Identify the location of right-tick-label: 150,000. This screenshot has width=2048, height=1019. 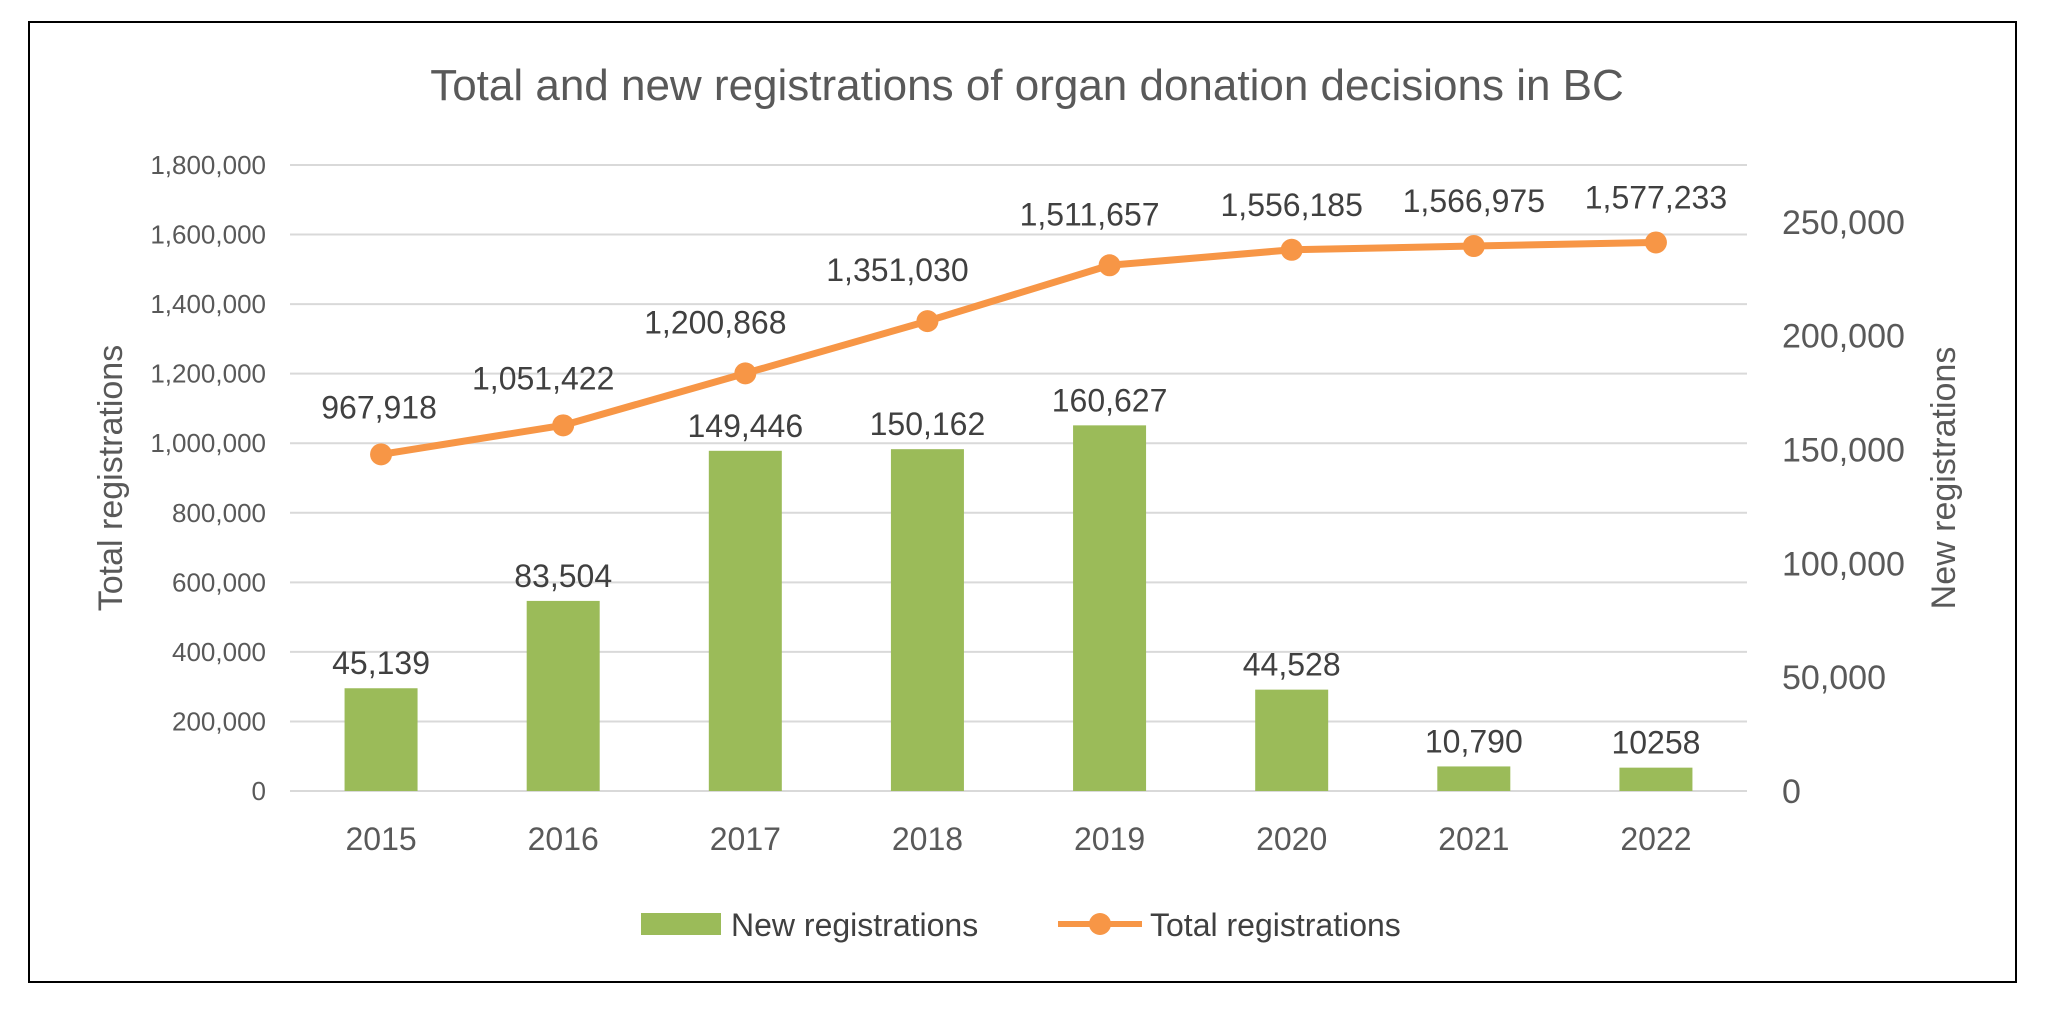
(1843, 451).